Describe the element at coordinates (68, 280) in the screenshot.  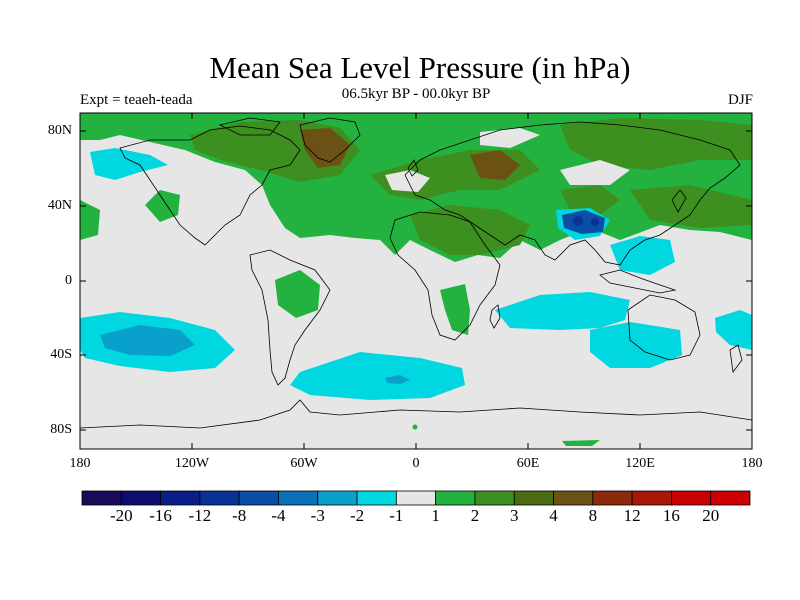
I see `lat-label-0: 0` at that location.